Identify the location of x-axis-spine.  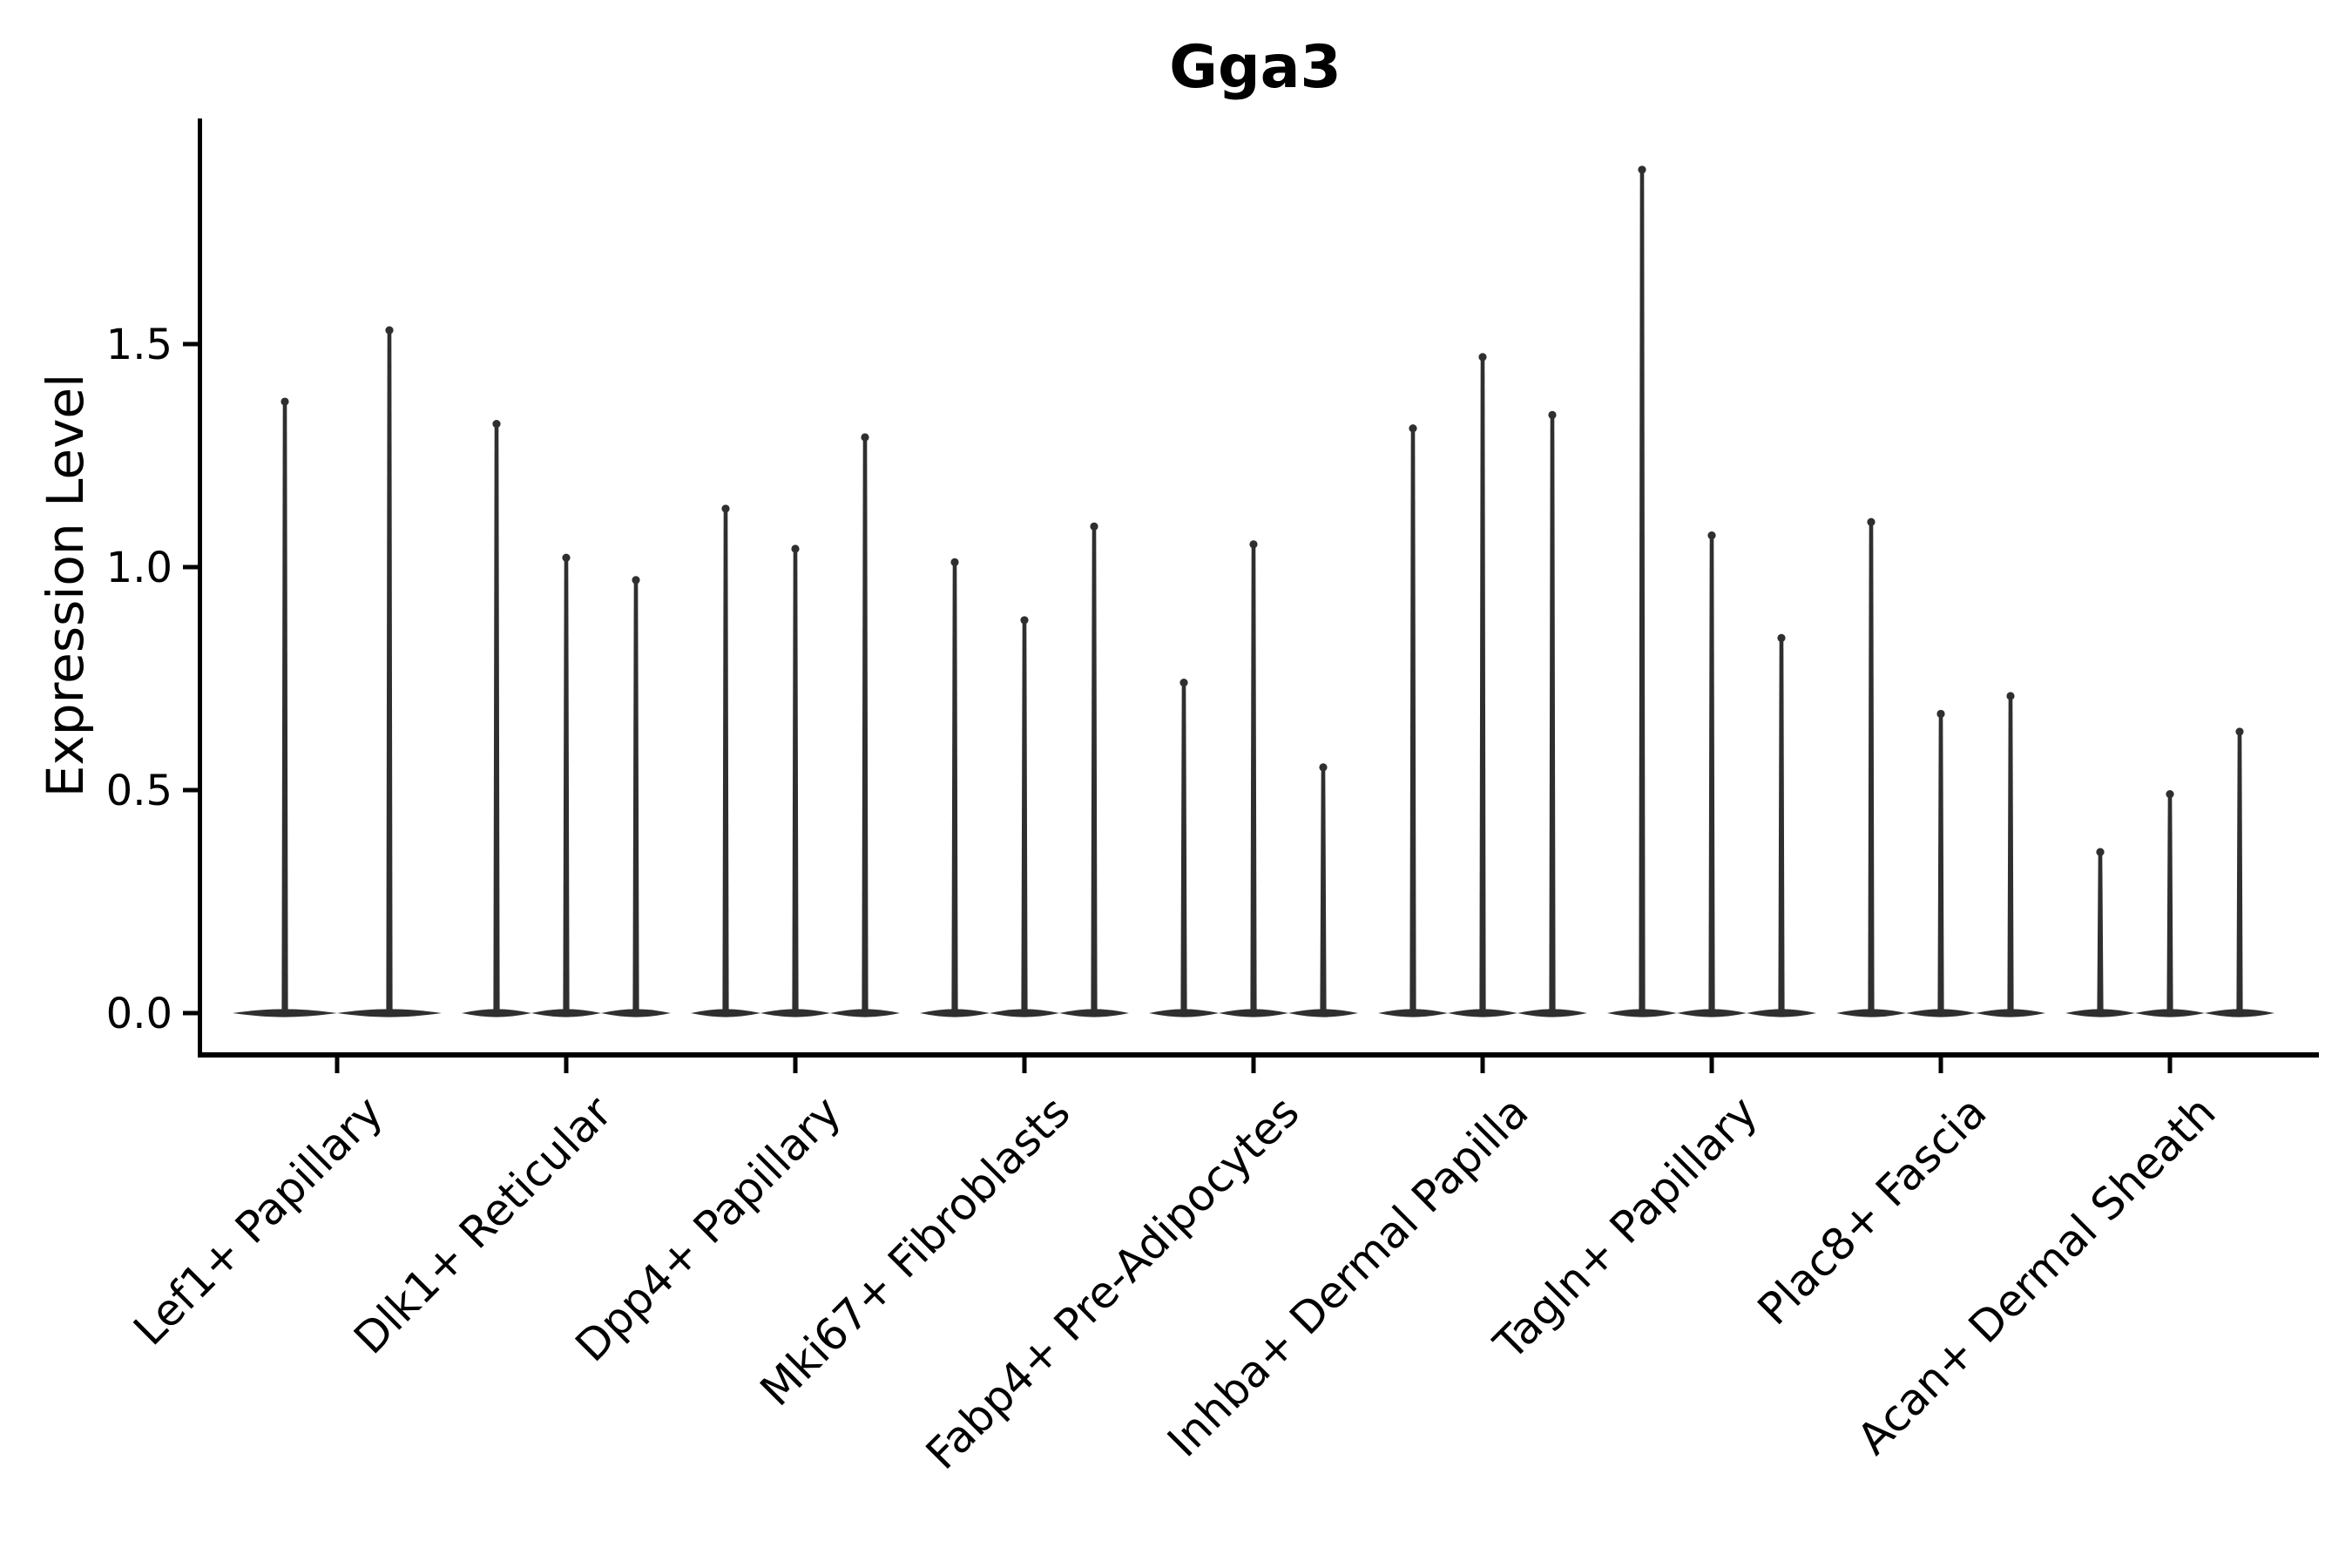
(1258, 1055).